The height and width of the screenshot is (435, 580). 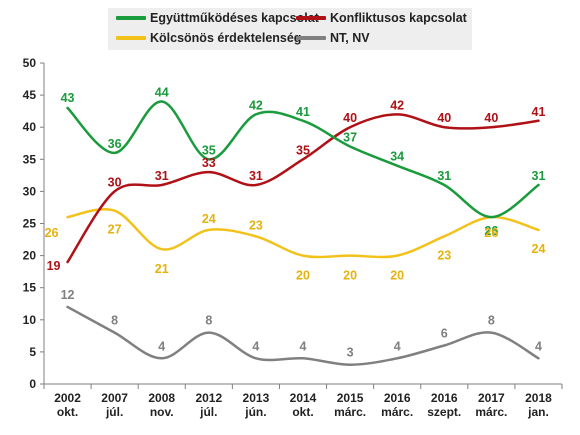 I want to click on y-tick-label: 5, so click(x=32, y=352).